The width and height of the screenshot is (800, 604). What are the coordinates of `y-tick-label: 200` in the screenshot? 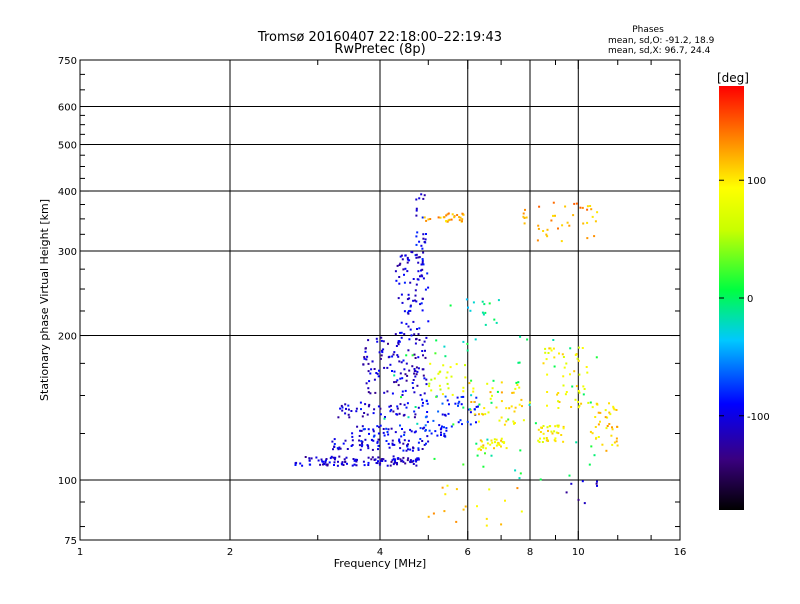 It's located at (67, 337).